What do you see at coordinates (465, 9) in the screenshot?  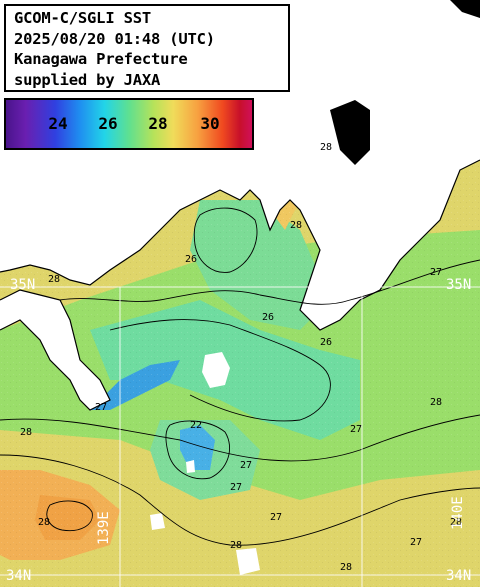 I see `nodata-corner` at bounding box center [465, 9].